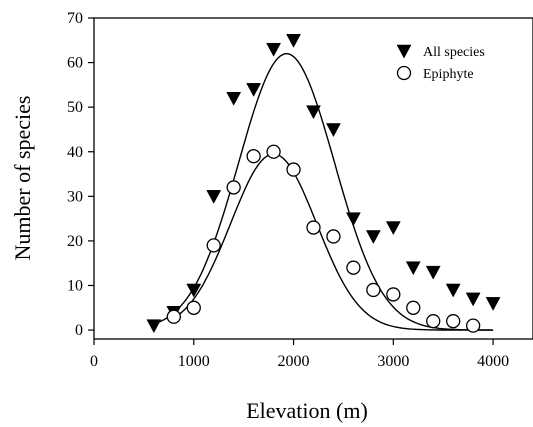 This screenshot has width=533, height=427. Describe the element at coordinates (75, 241) in the screenshot. I see `y-tick-label: 20` at that location.